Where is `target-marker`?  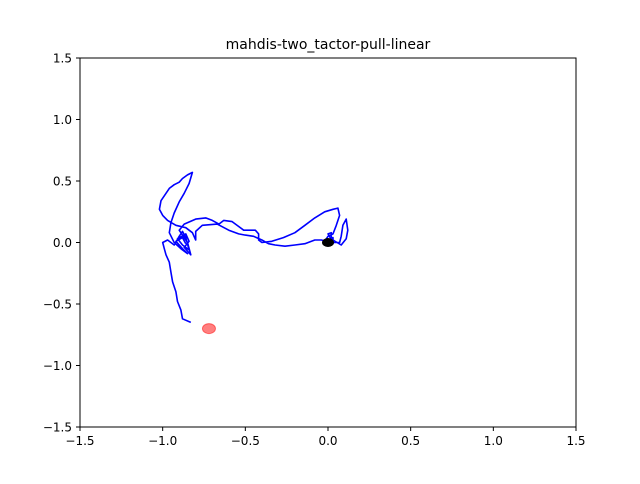
target-marker is located at coordinates (208, 329).